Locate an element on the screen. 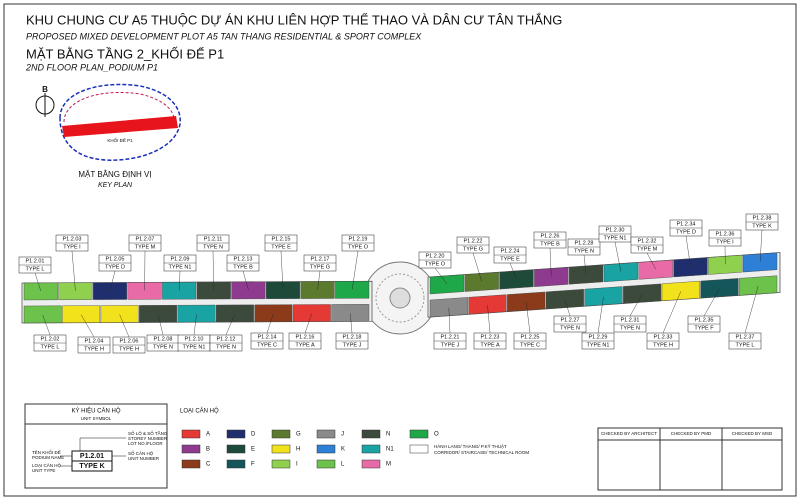  unit-id: P1.2.12 is located at coordinates (226, 339).